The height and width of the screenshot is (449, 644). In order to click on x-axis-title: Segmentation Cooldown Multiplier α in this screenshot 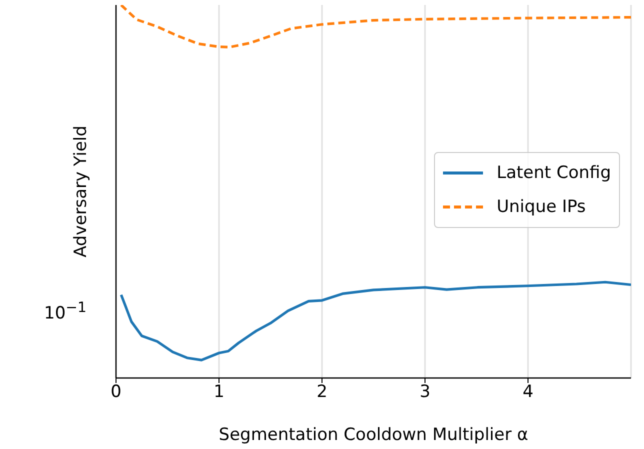, I will do `click(373, 435)`.